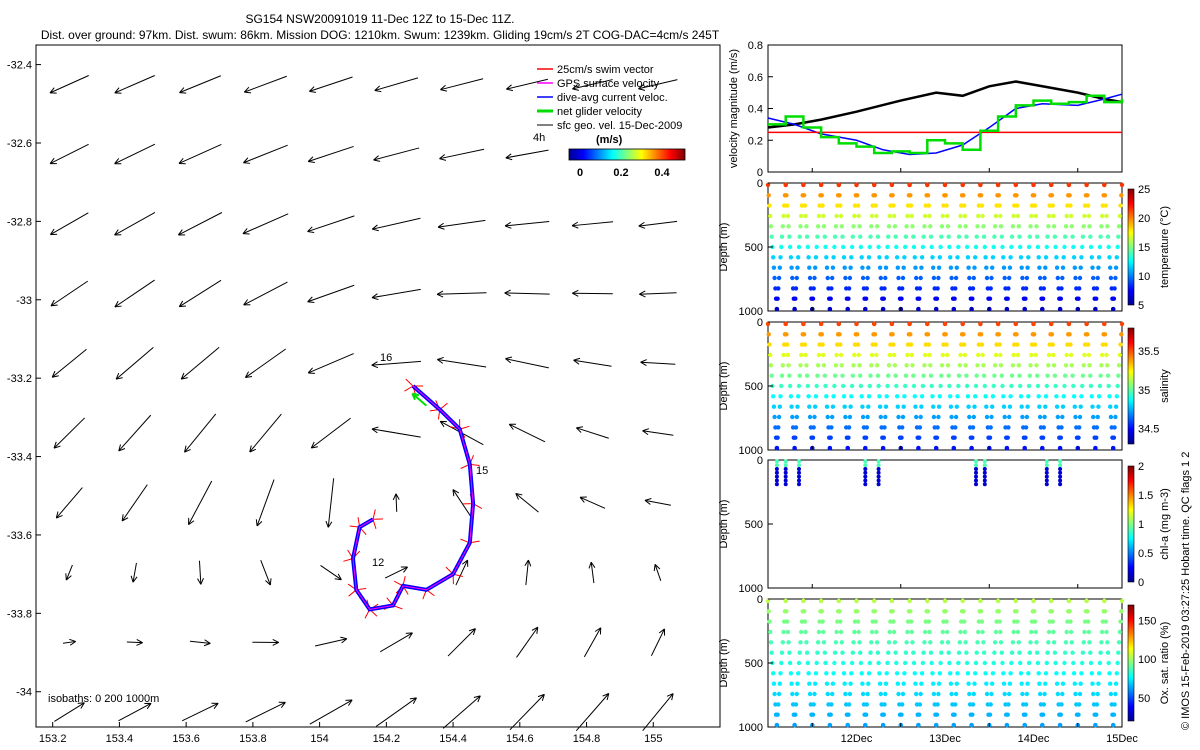  I want to click on colorbar-label: Ox. sat. ratio (%), so click(1165, 663).